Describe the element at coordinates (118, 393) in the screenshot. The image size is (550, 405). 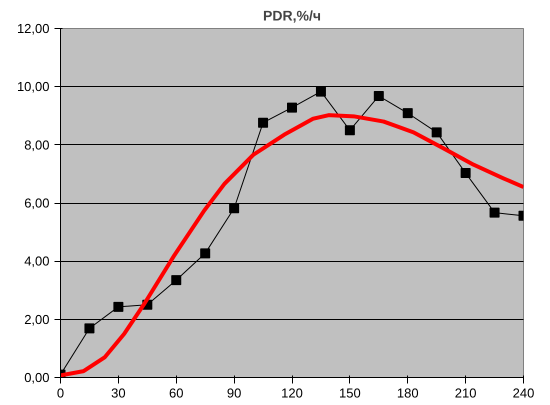
I see `x-tick-label: 30` at that location.